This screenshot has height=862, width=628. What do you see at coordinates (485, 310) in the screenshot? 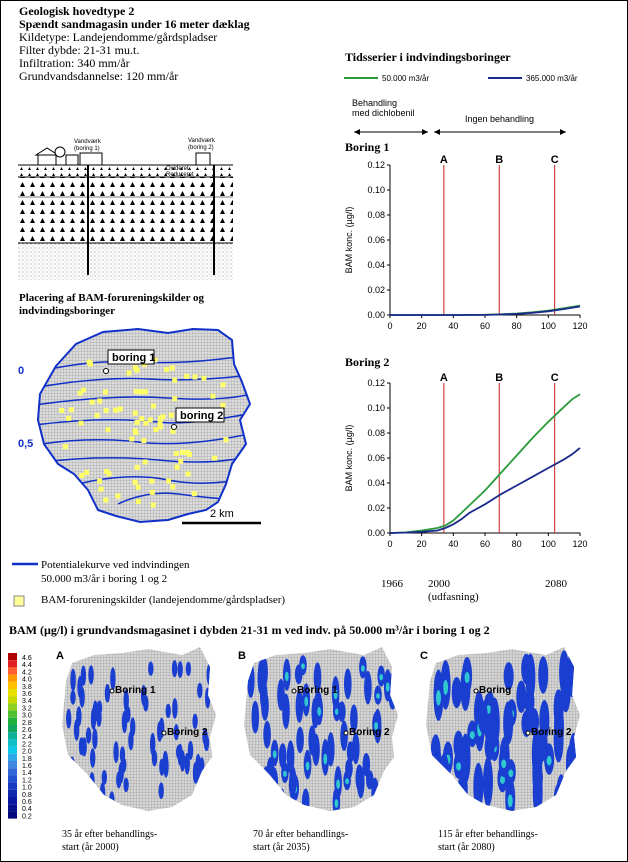
I see `series-line` at bounding box center [485, 310].